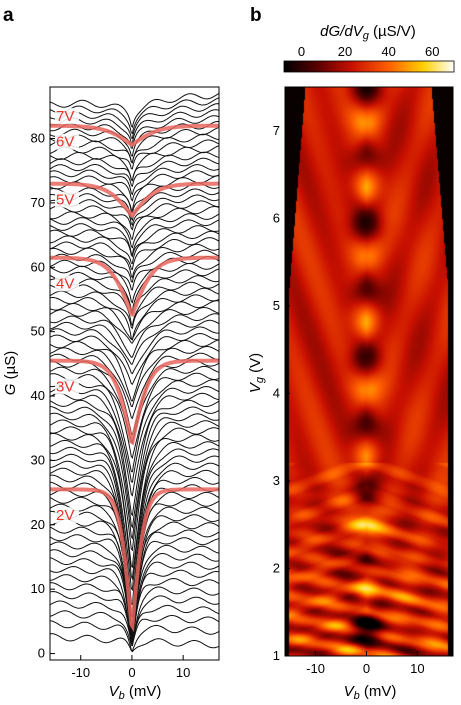 This screenshot has width=461, height=705. I want to click on gate-voltage-label: 4V, so click(65, 283).